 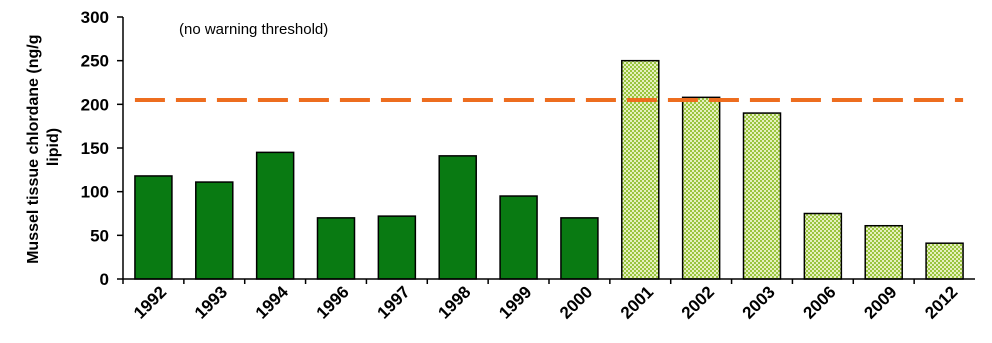 I want to click on y-tick-label: 50, so click(x=99, y=235).